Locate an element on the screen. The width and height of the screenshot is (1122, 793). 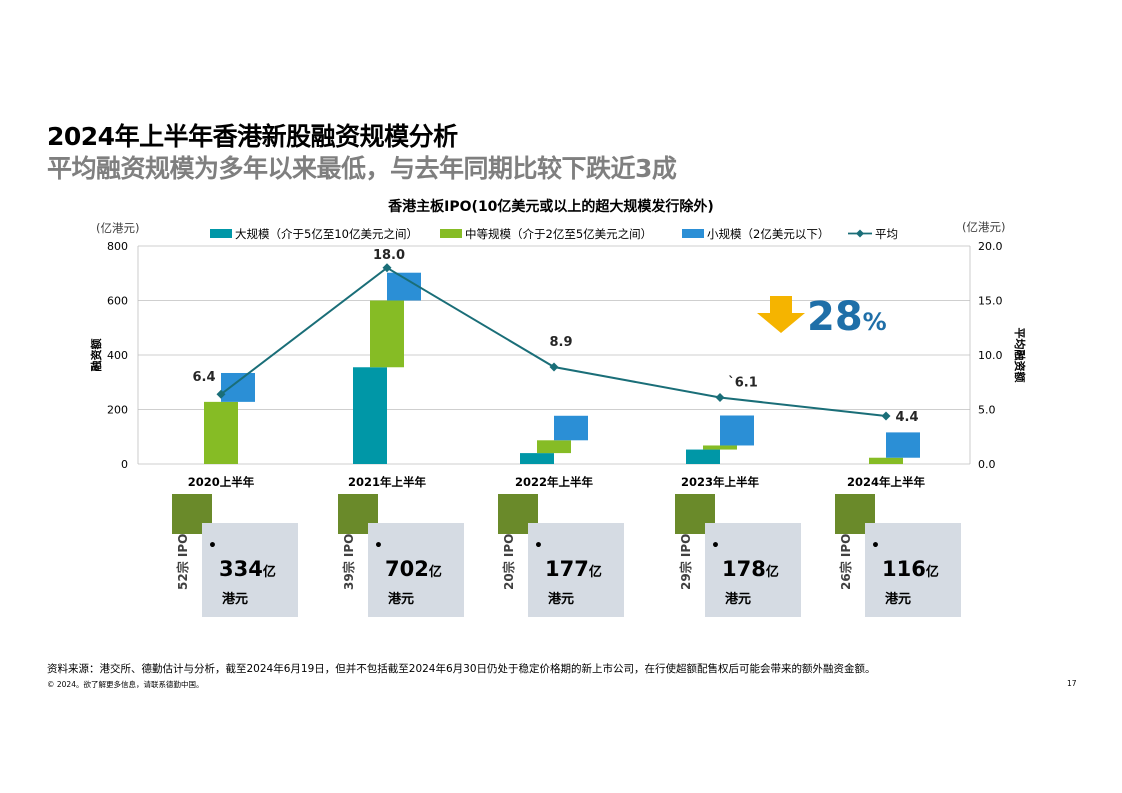
x-tick-label: 2021年上半年 is located at coordinates (387, 482).